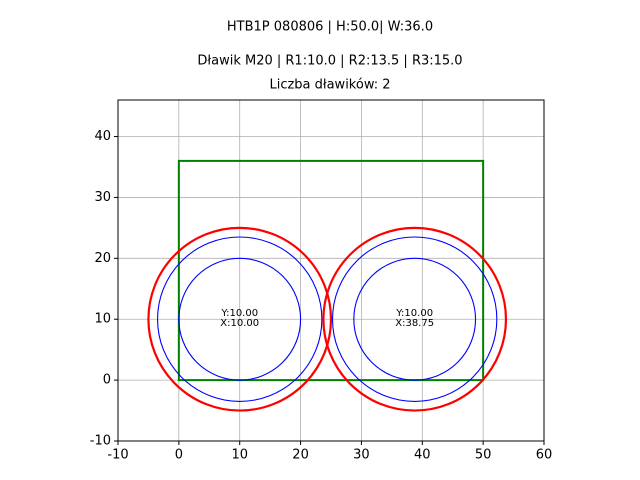  Describe the element at coordinates (102, 258) in the screenshot. I see `y-tick-label: 20` at that location.